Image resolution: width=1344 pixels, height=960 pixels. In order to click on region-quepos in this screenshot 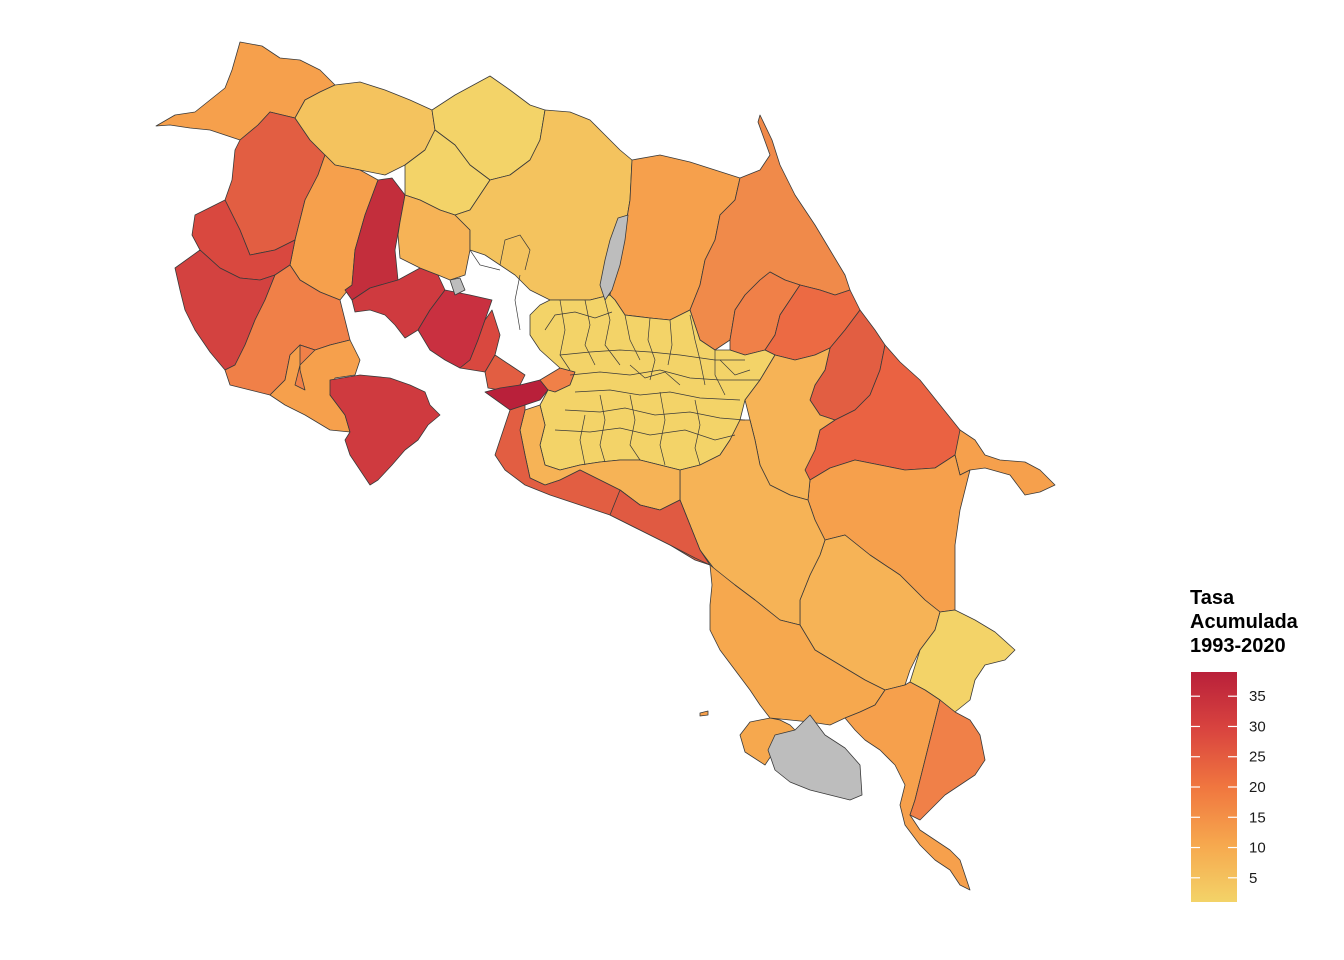, I will do `click(660, 527)`.